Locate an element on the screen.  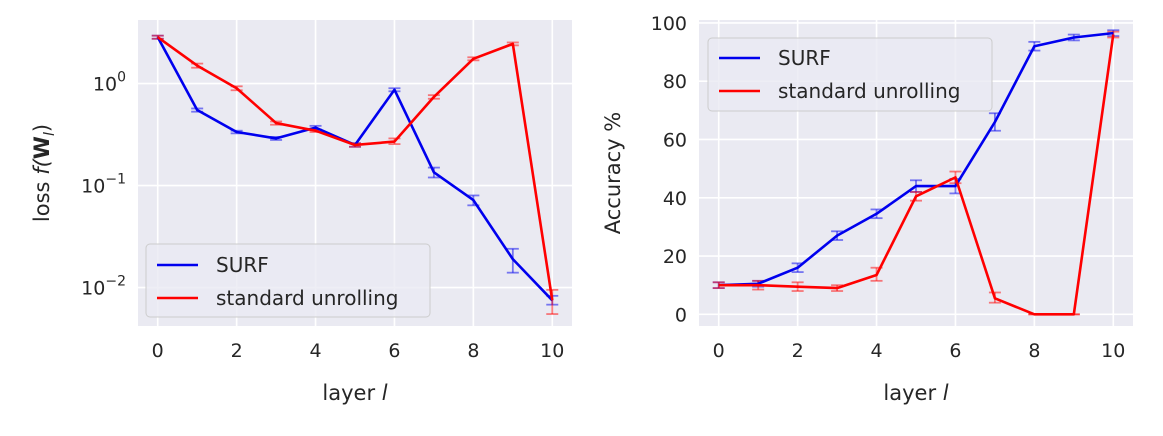
accuracy-legend-standard-label: standard unrolling is located at coordinates (869, 91).